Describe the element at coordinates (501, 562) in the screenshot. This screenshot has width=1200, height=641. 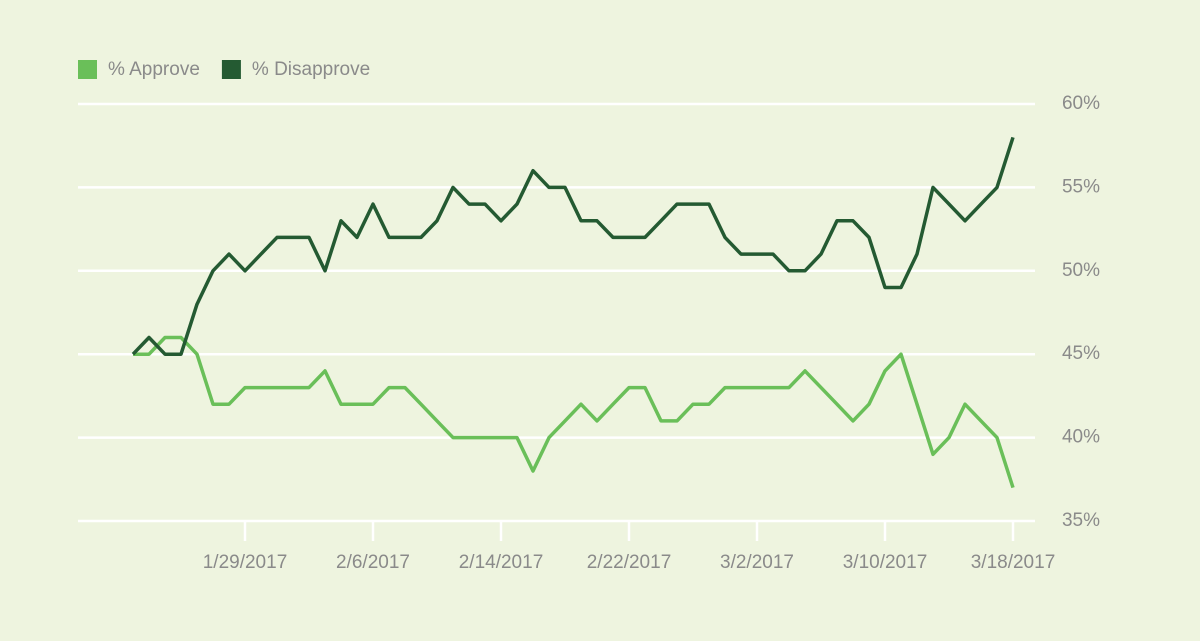
I see `x-tick-label: 2/14/2017` at that location.